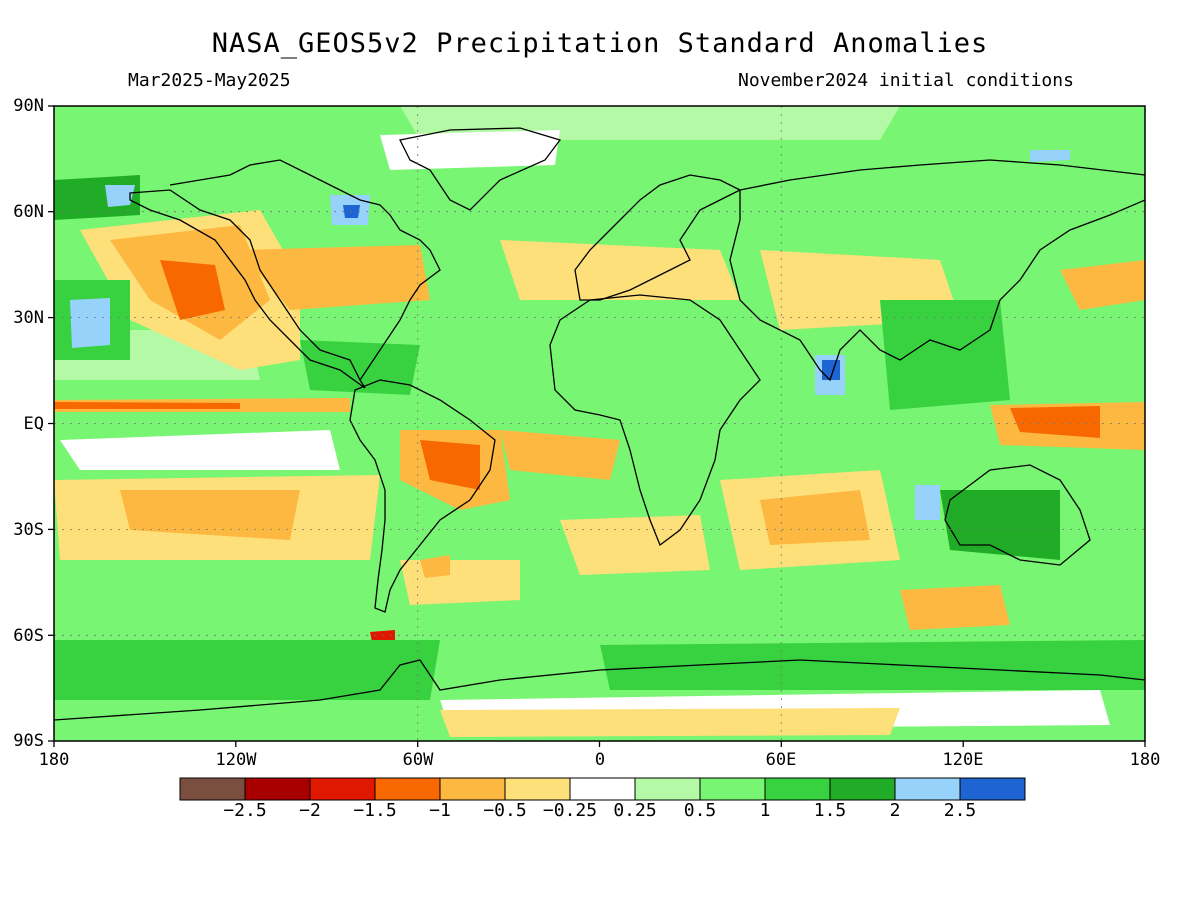 Image resolution: width=1200 pixels, height=900 pixels. I want to click on lat-label-60s: 60S, so click(28, 636).